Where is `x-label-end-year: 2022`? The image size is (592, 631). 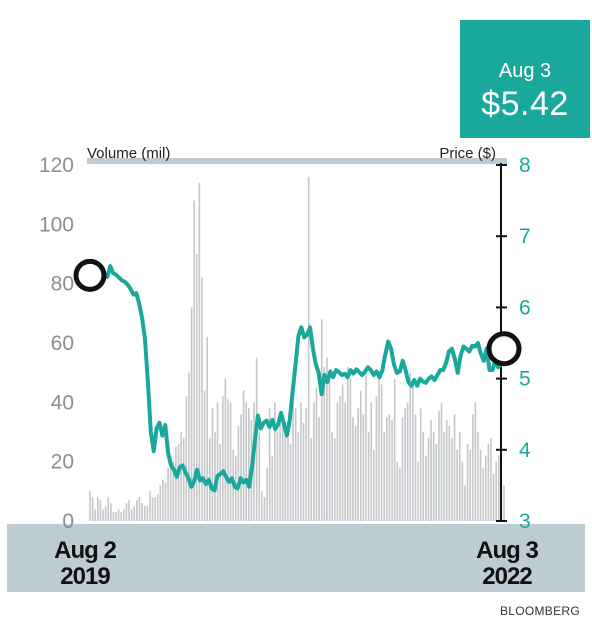
x-label-end-year: 2022 is located at coordinates (507, 576).